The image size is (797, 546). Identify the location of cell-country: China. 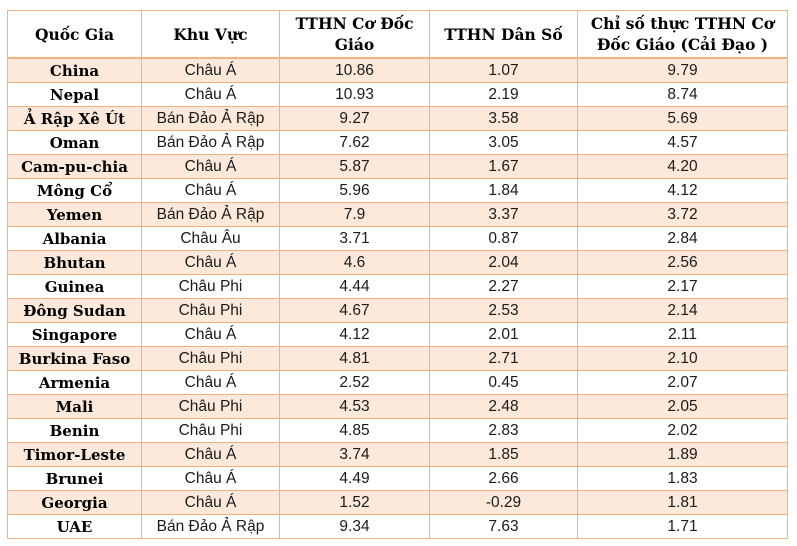
(74, 70).